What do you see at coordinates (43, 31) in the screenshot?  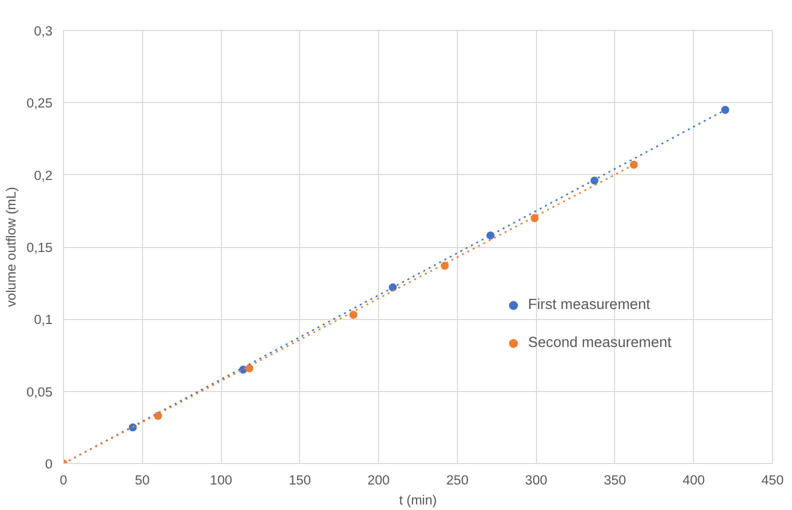 I see `y-tick-label: 0,3` at bounding box center [43, 31].